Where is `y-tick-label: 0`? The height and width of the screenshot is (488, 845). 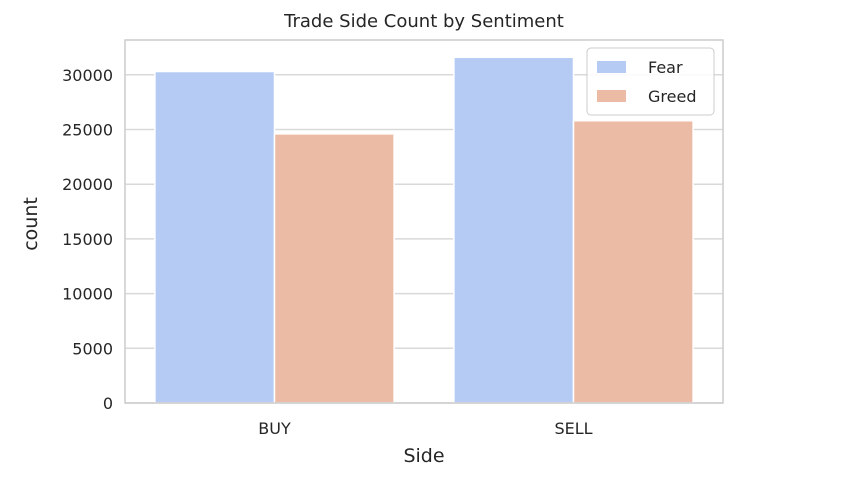
y-tick-label: 0 is located at coordinates (108, 403).